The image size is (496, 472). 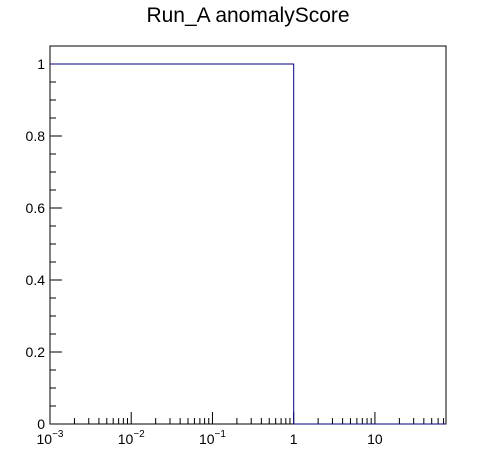 I want to click on x-tick-label: 10⁻², so click(x=131, y=438).